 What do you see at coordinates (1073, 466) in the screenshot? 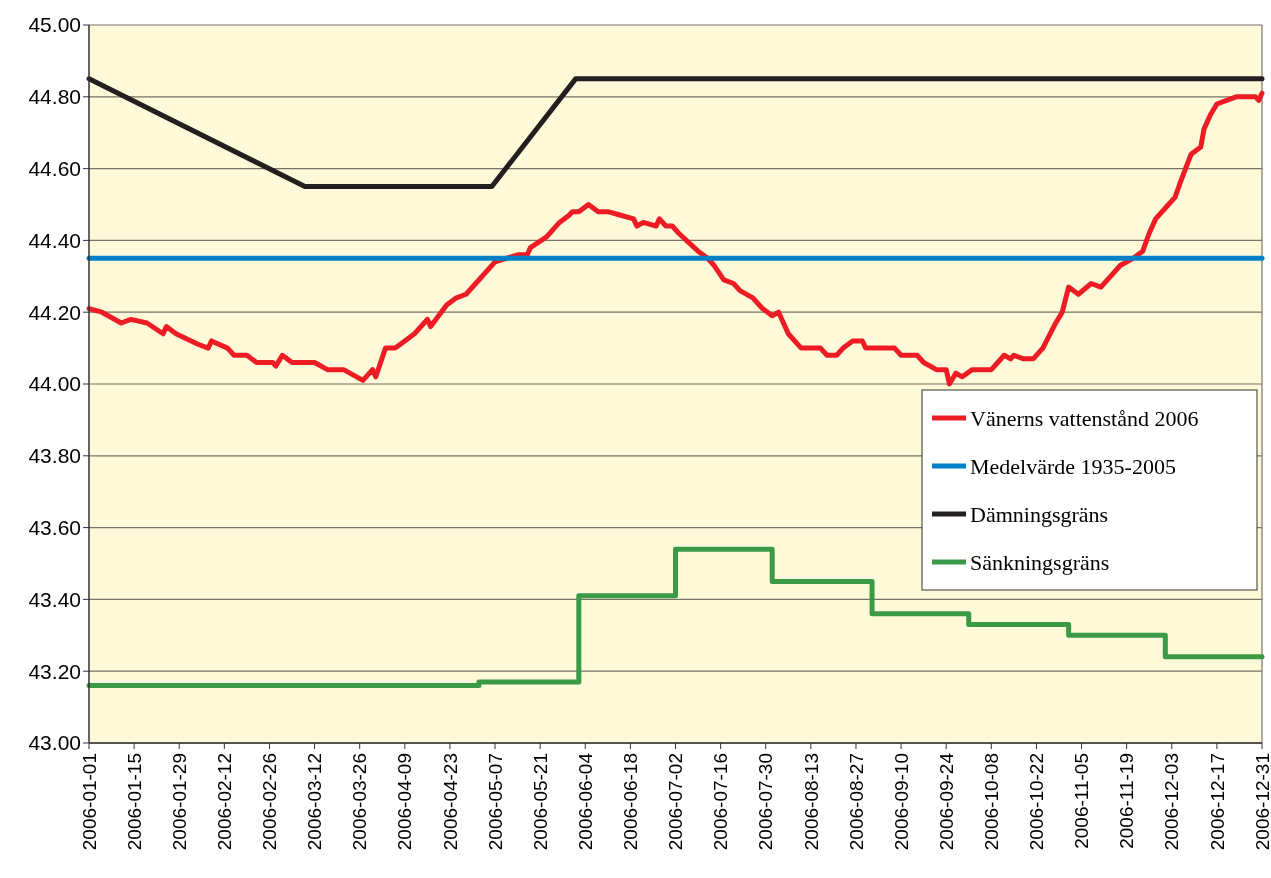
I see `legend-label: Medelvärde 1935-2005` at bounding box center [1073, 466].